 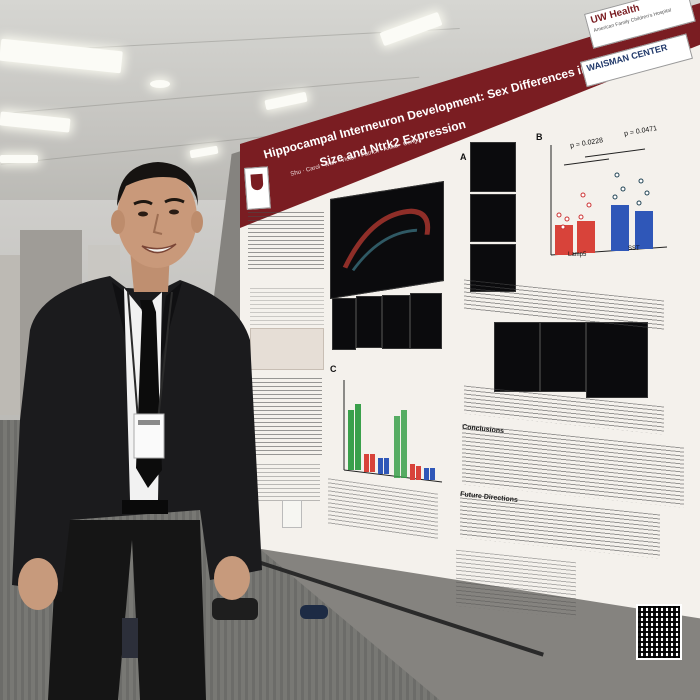 I want to click on bar-lamp5-female, so click(x=586, y=237).